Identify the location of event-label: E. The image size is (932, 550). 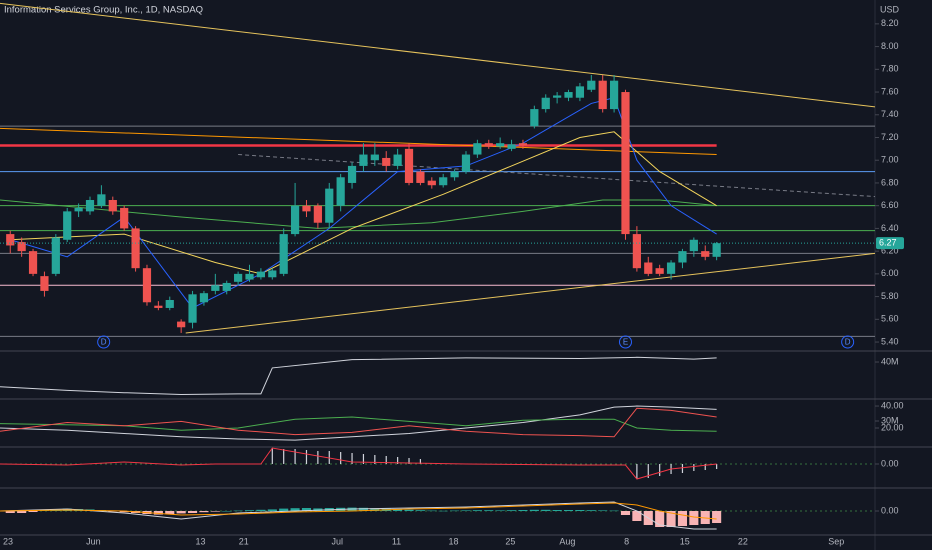
(625, 342).